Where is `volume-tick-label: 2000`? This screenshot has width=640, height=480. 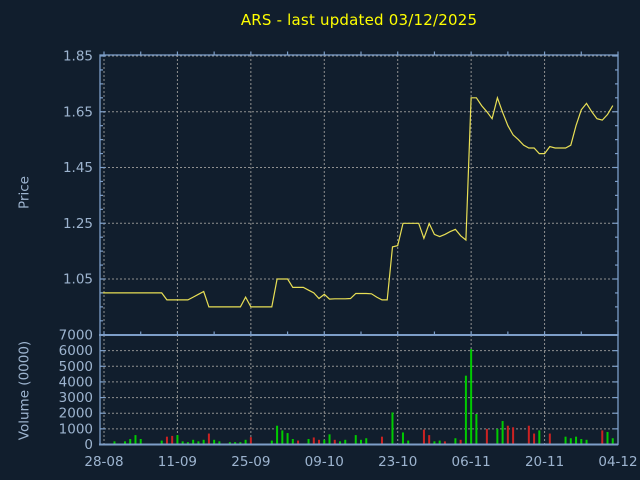
volume-tick-label: 2000 is located at coordinates (76, 414).